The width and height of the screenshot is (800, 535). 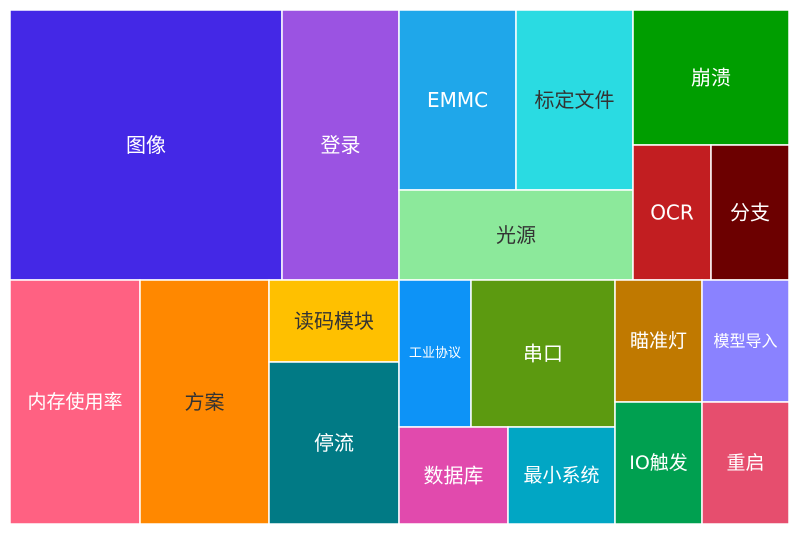 I want to click on treemap-label: 方案, so click(x=205, y=402).